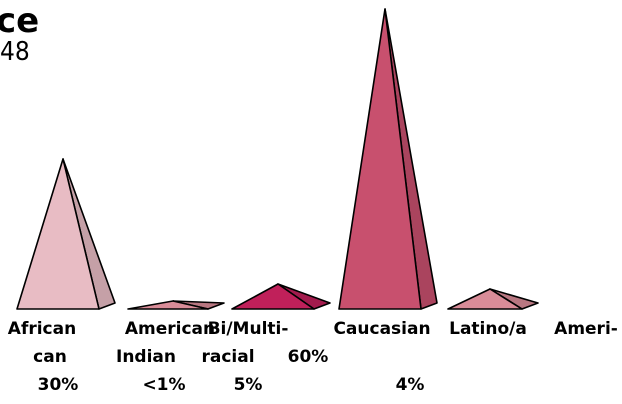 The width and height of the screenshot is (622, 404). Describe the element at coordinates (381, 329) in the screenshot. I see `category-label: Caucasian` at that location.